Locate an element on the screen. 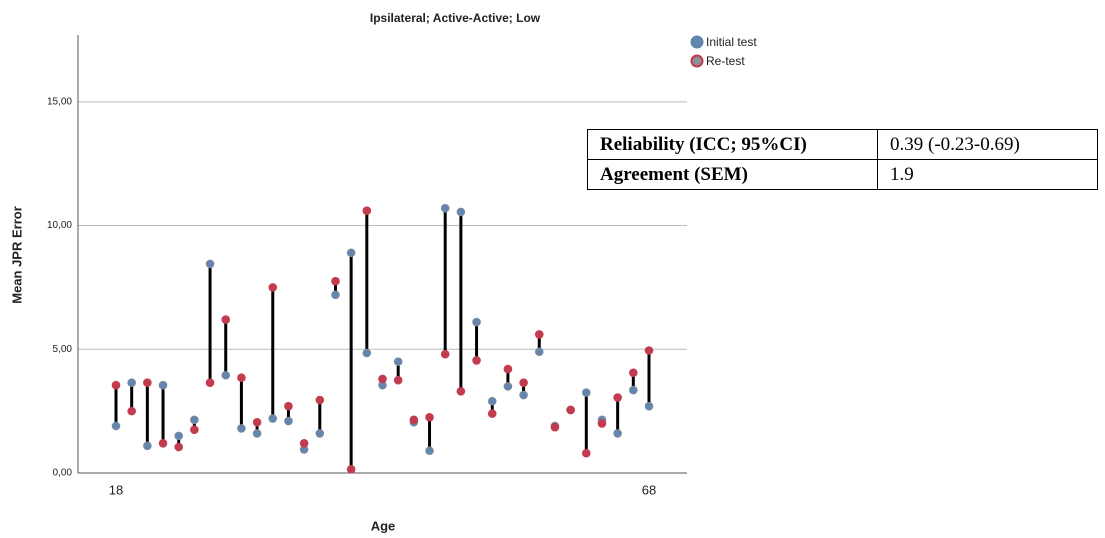  y-tick-label: 15,00 is located at coordinates (59, 101).